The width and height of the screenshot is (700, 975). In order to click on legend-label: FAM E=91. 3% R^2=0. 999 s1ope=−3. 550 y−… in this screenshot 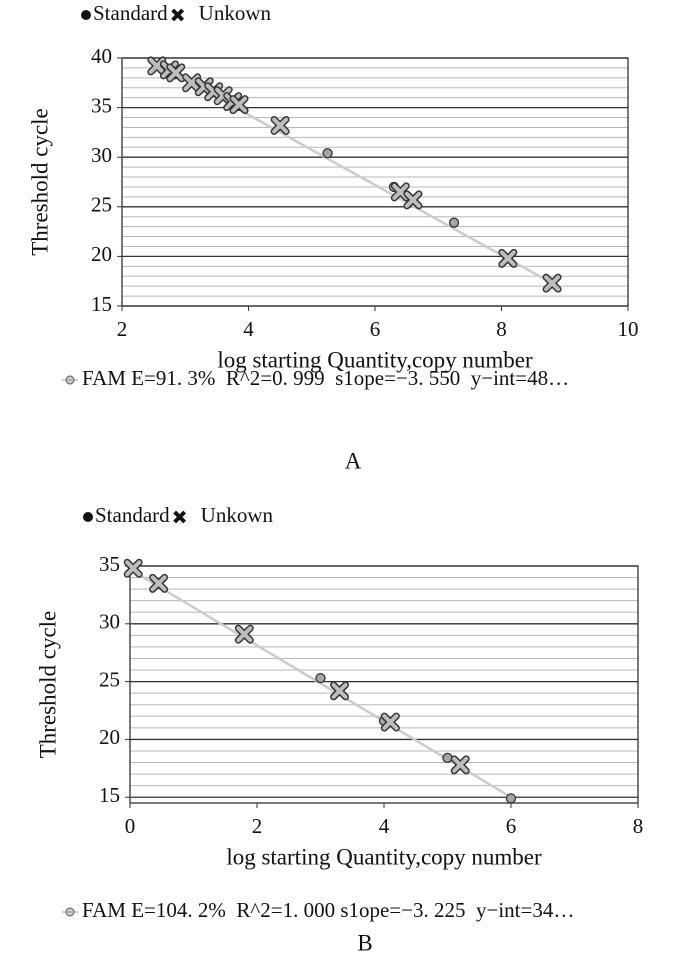, I will do `click(325, 378)`.